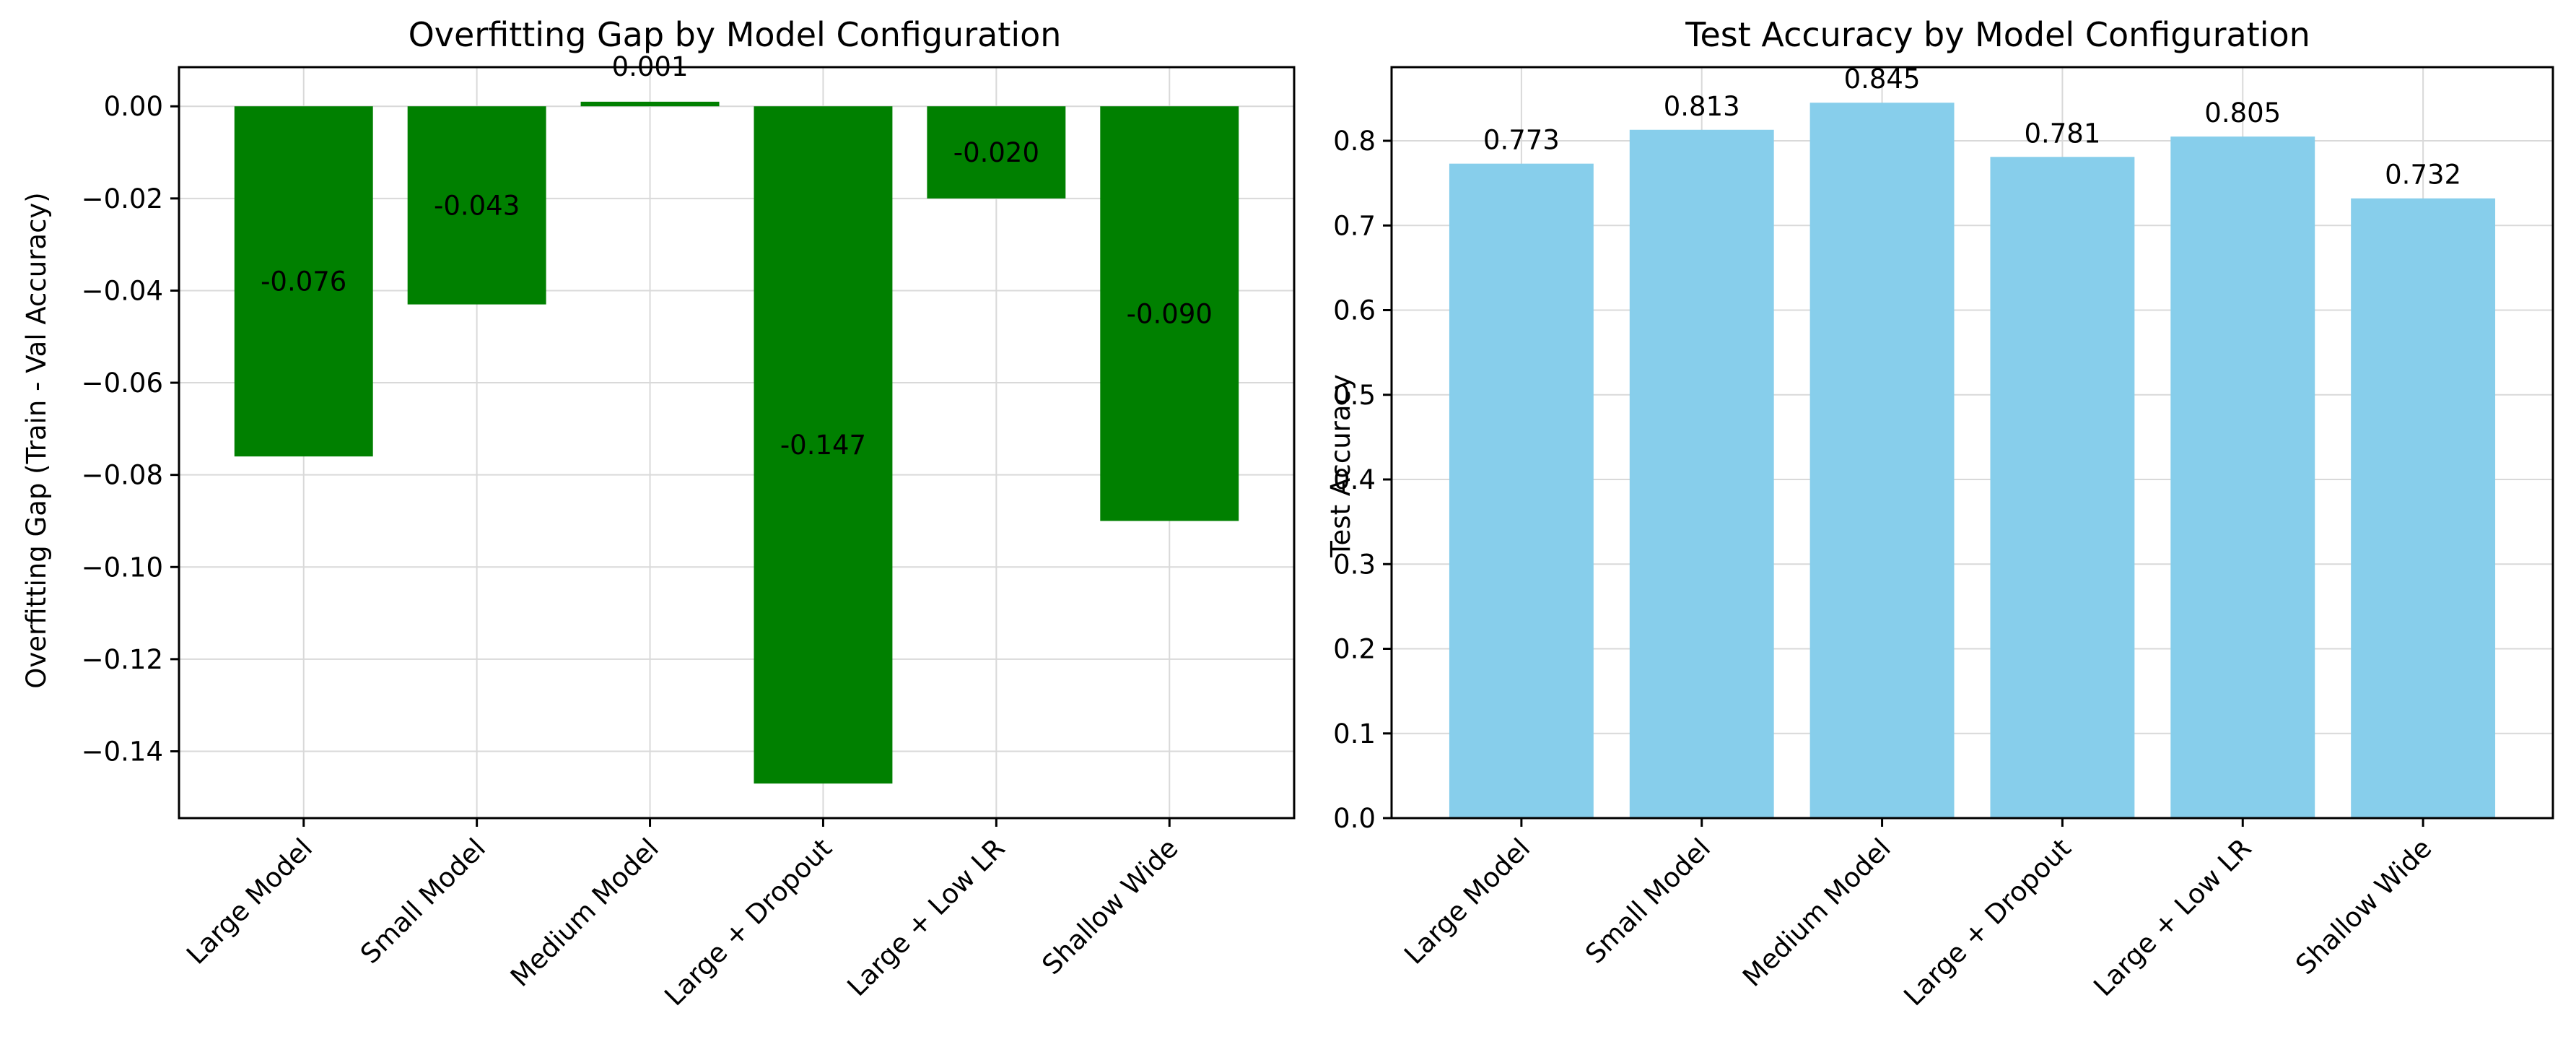 Image resolution: width=2576 pixels, height=1060 pixels. Describe the element at coordinates (1354, 649) in the screenshot. I see `y-tick-label: 0.2` at that location.